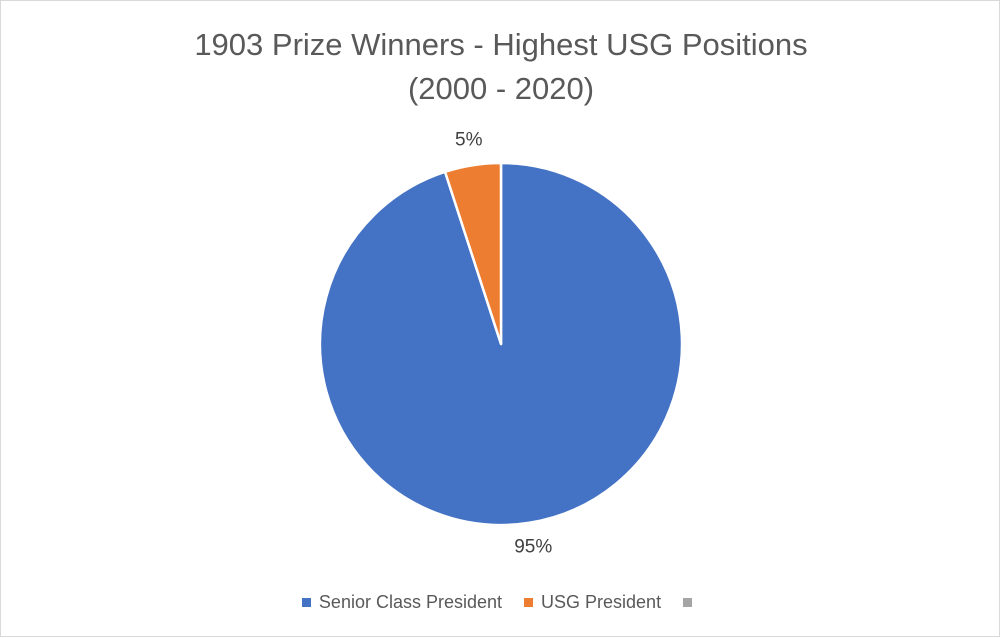  Describe the element at coordinates (473, 253) in the screenshot. I see `pie-slice-usg-president` at that location.